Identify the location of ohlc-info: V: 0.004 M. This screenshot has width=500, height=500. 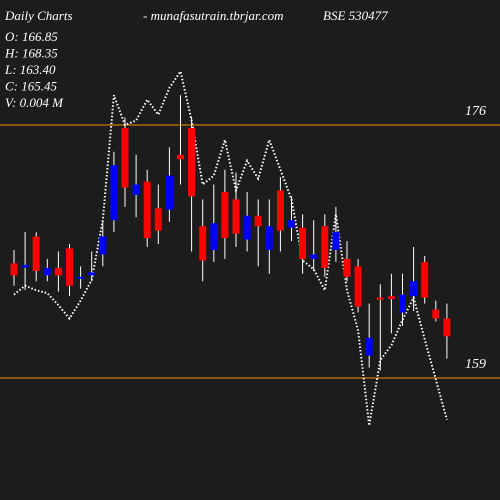
(34, 102).